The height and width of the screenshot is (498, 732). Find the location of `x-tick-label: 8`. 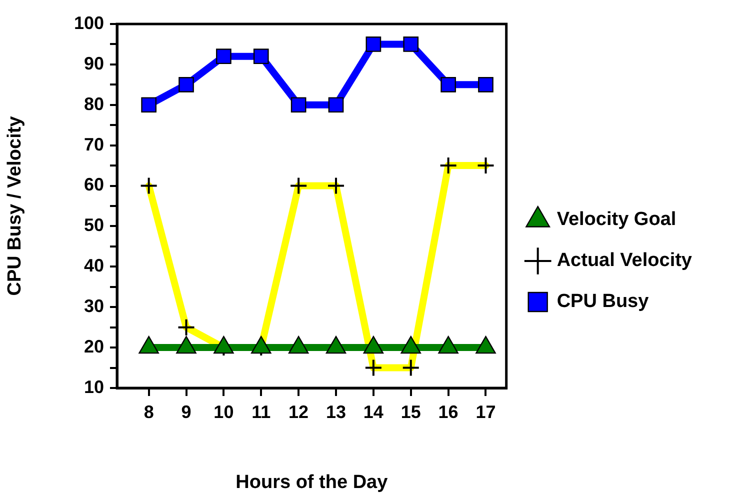

x-tick-label: 8 is located at coordinates (149, 412).